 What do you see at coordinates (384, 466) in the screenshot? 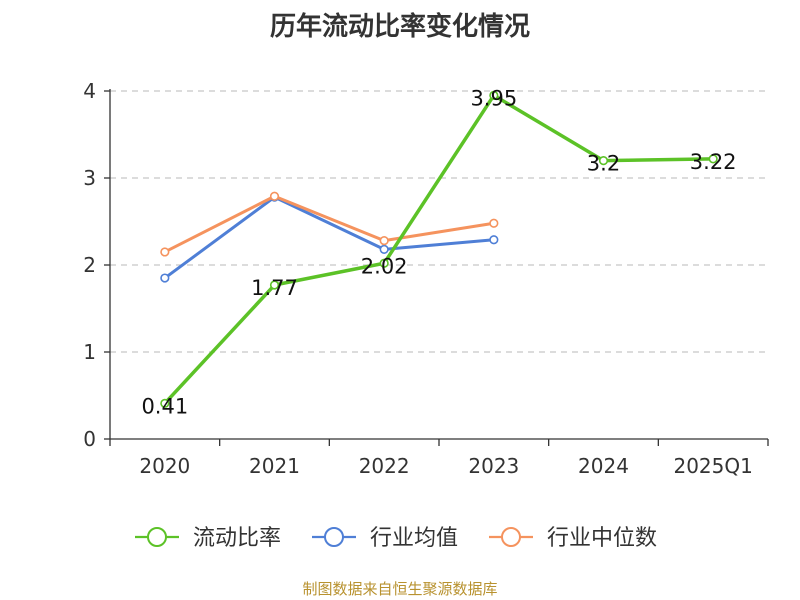
I see `x-tick-label: 2022` at bounding box center [384, 466].